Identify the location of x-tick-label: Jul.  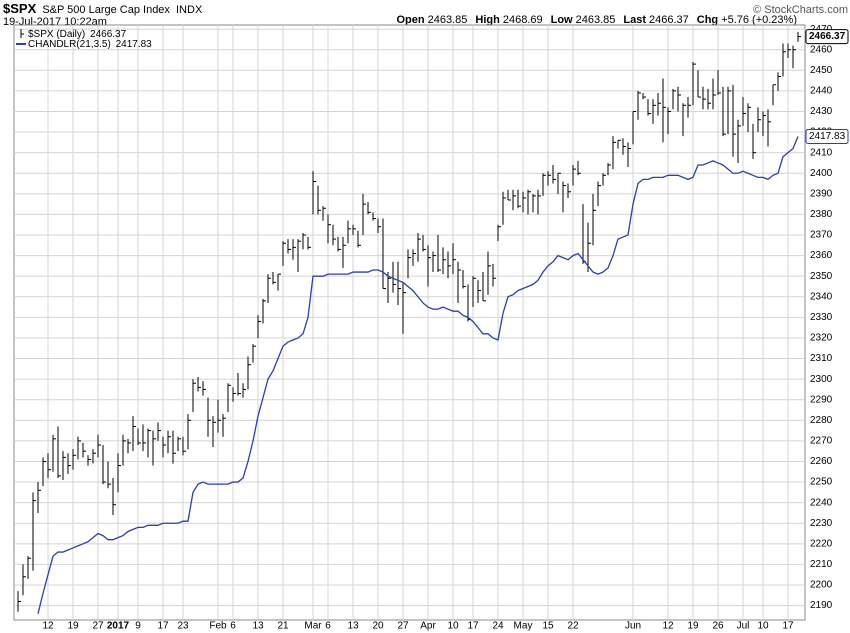
(743, 626).